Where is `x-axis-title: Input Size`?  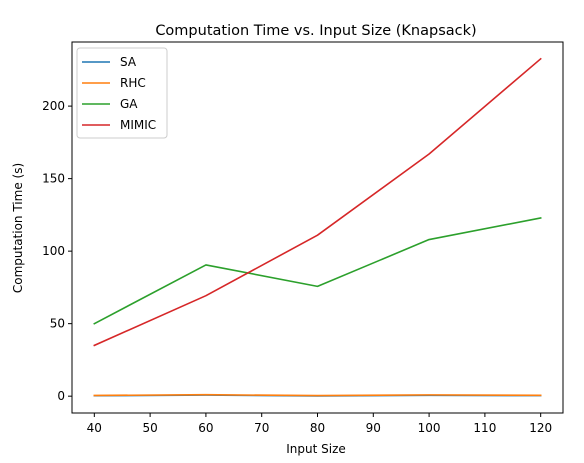 x-axis-title: Input Size is located at coordinates (316, 449).